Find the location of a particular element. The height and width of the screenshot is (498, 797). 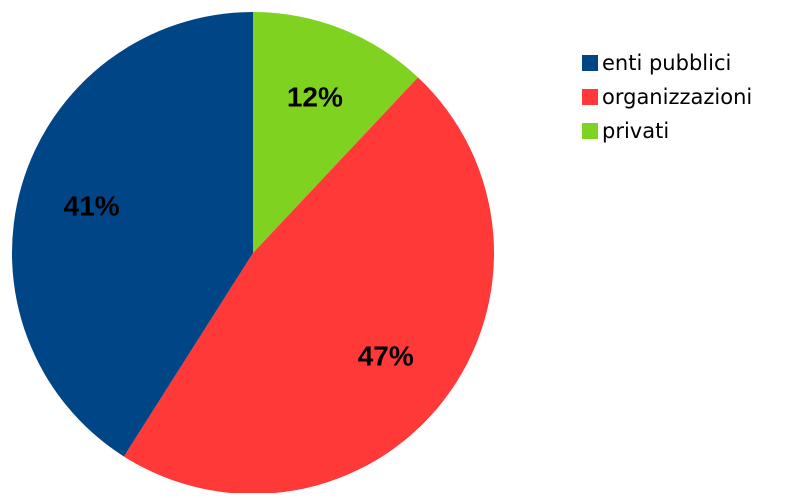

legend-swatch-organizzazioni is located at coordinates (590, 97).